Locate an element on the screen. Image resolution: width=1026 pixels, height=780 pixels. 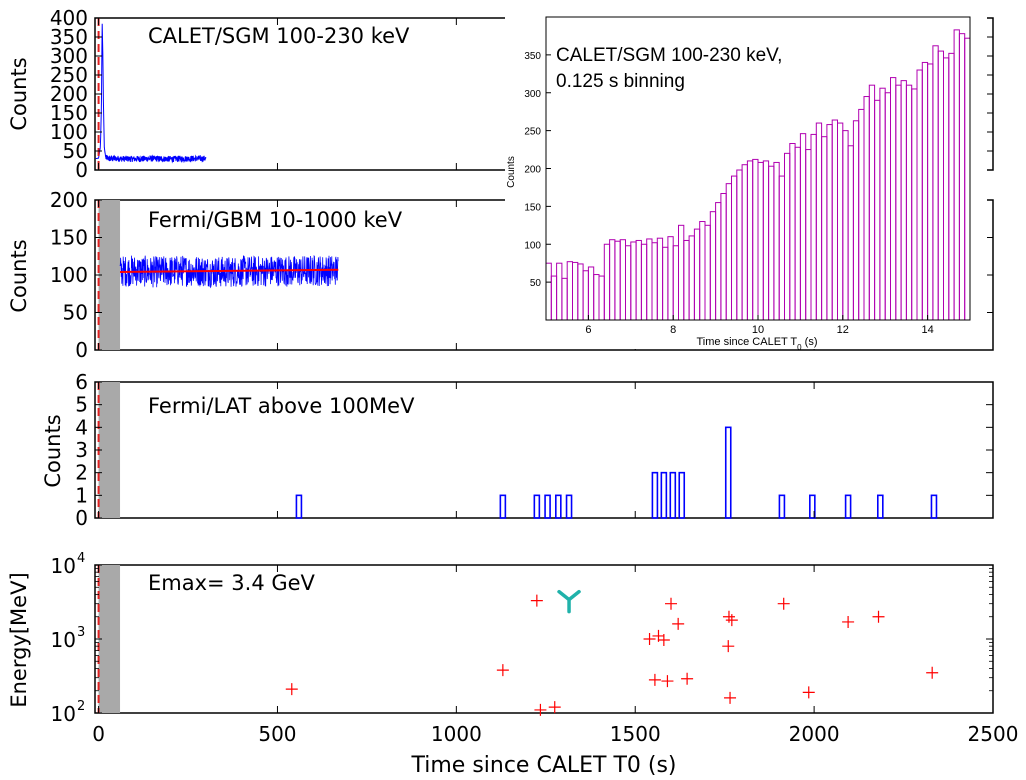
inset-ytick-label: 300 is located at coordinates (532, 94).